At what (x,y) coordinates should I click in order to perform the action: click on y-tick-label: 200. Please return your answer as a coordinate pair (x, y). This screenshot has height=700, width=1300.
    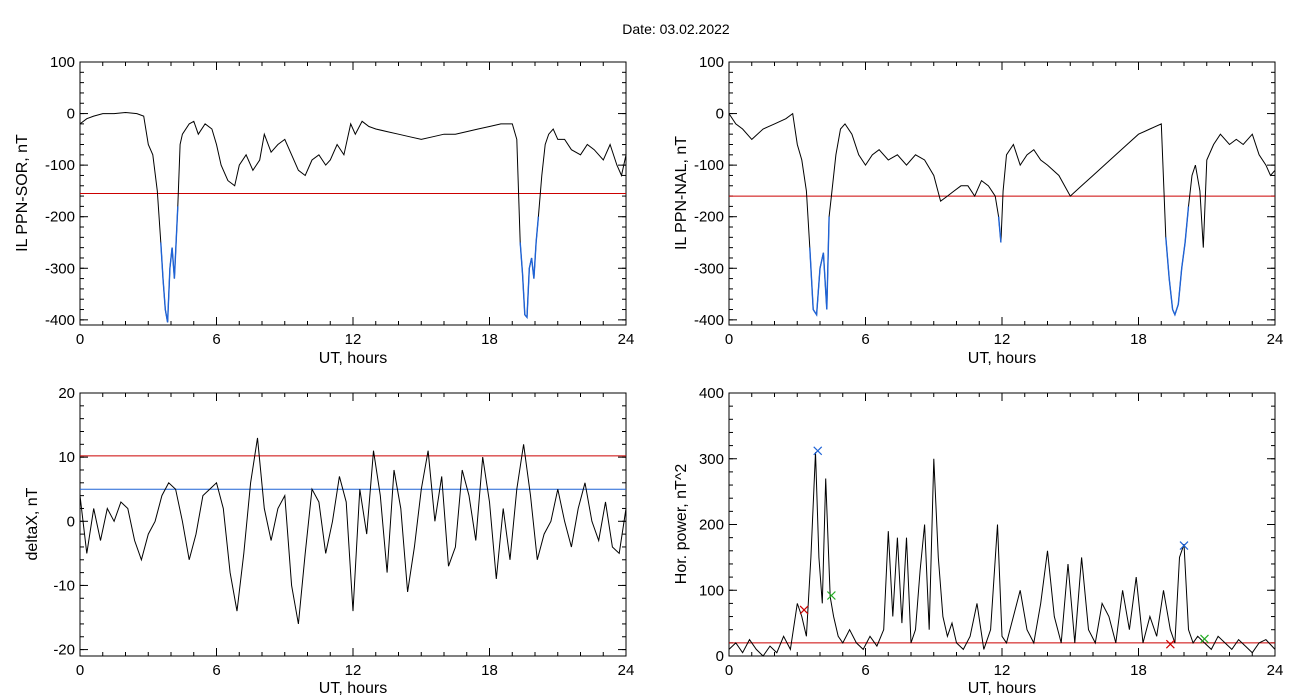
    Looking at the image, I should click on (711, 525).